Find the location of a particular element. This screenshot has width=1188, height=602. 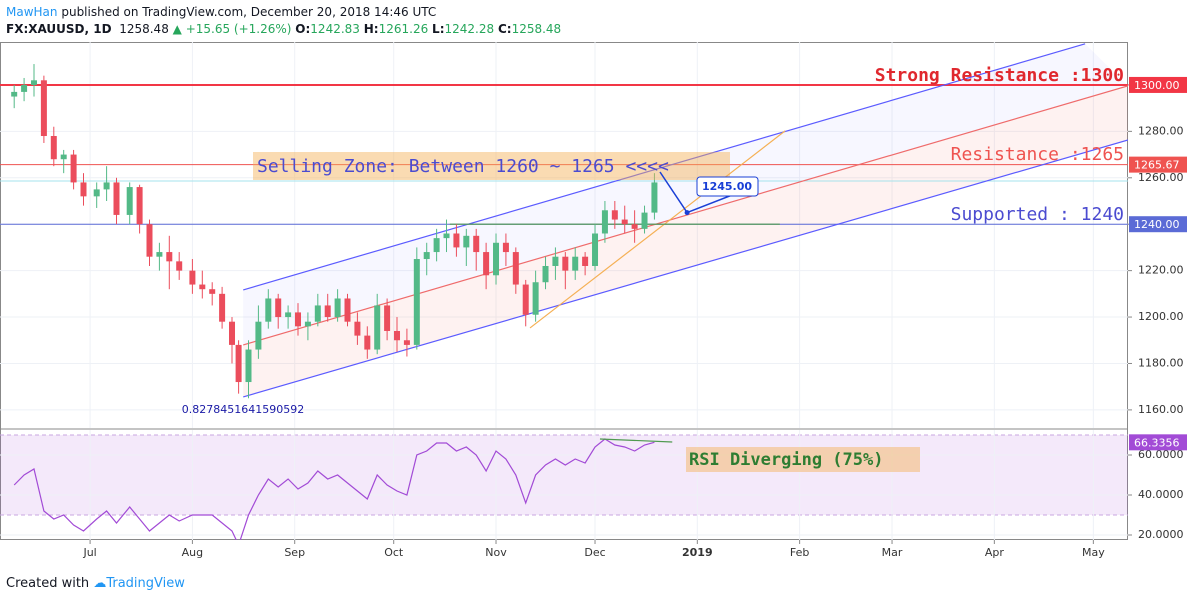

x-tick-label: Jul is located at coordinates (89, 552).